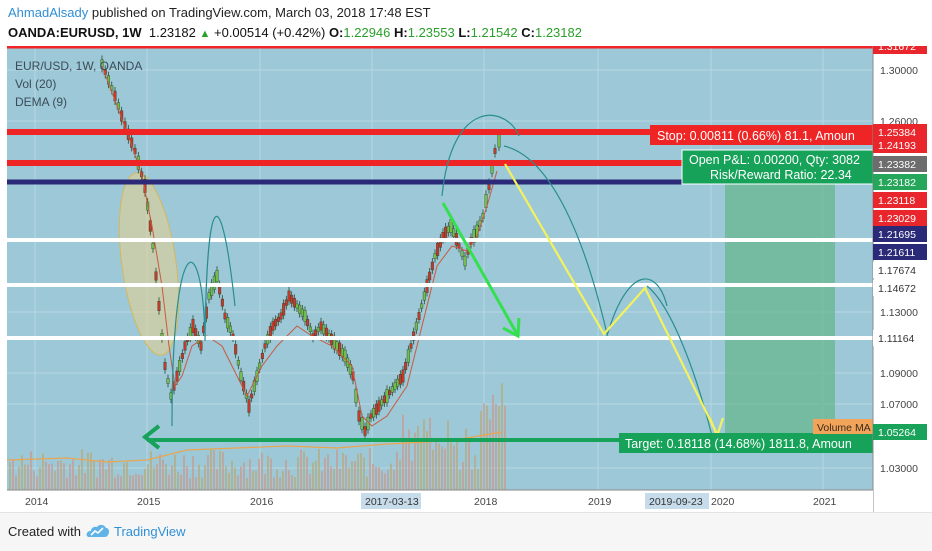 The image size is (932, 551). I want to click on time-label-2015: 2015, so click(149, 502).